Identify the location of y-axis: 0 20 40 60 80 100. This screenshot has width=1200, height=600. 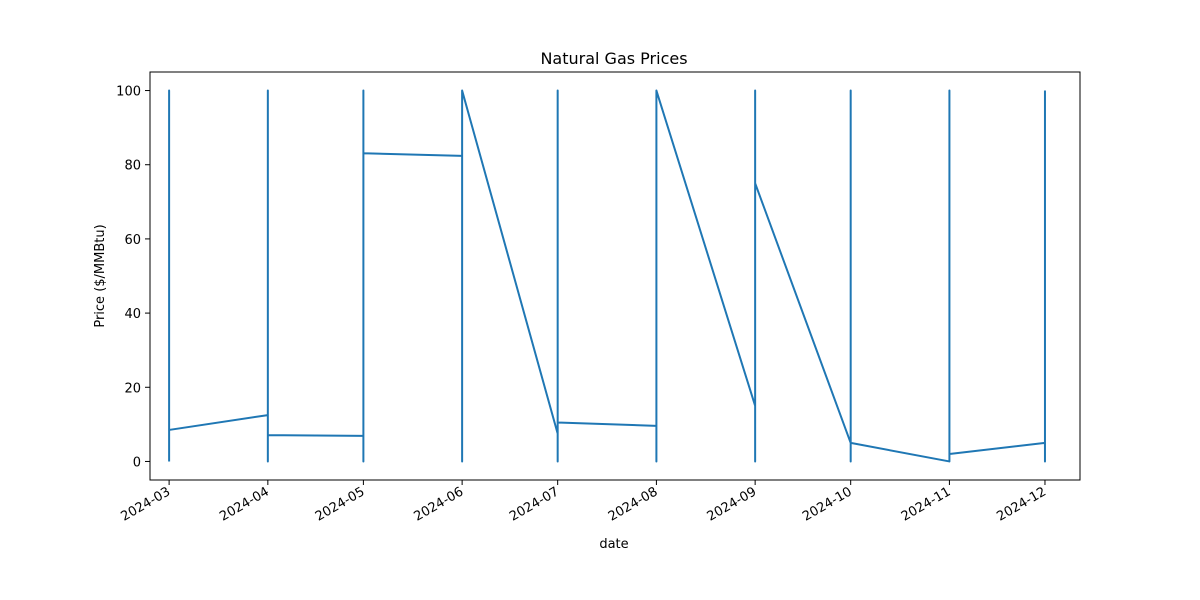
(133, 277).